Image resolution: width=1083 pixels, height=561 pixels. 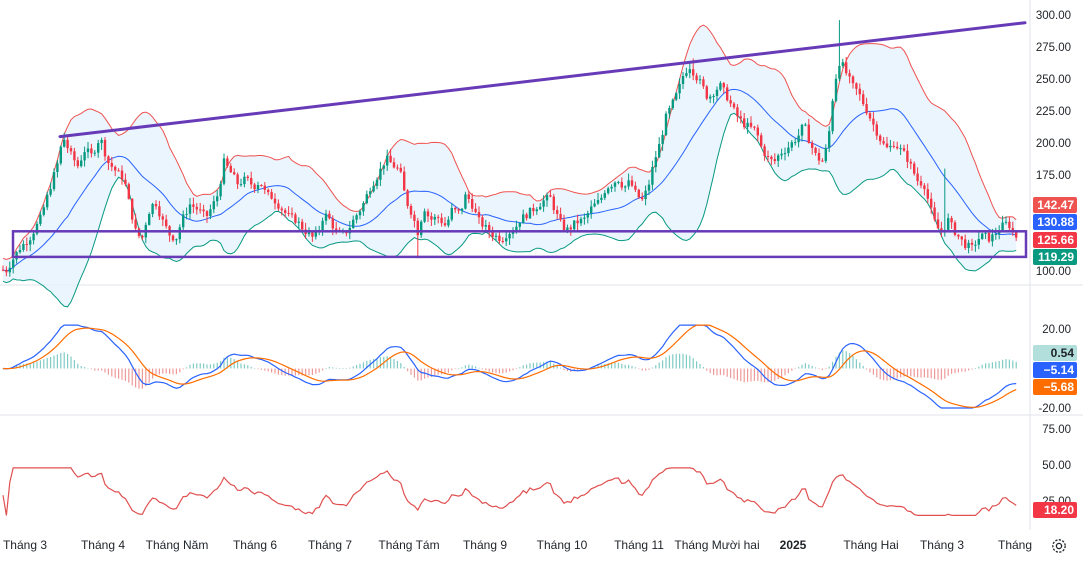 What do you see at coordinates (509, 492) in the screenshot?
I see `rsi-line` at bounding box center [509, 492].